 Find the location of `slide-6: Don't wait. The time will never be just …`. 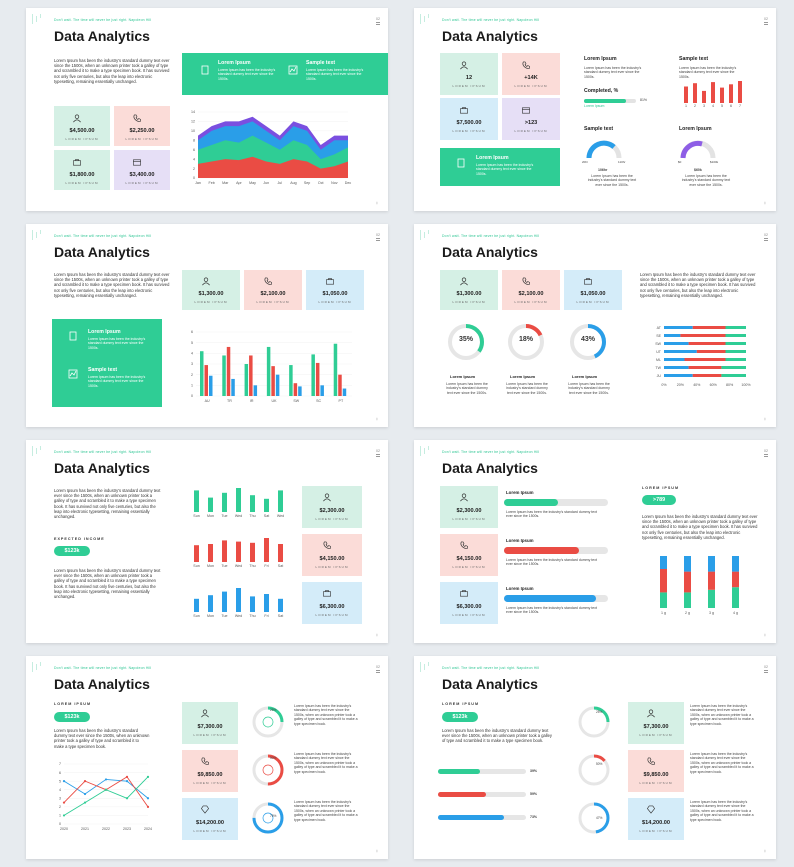

slide-6: Don't wait. The time will never be just … is located at coordinates (595, 541).